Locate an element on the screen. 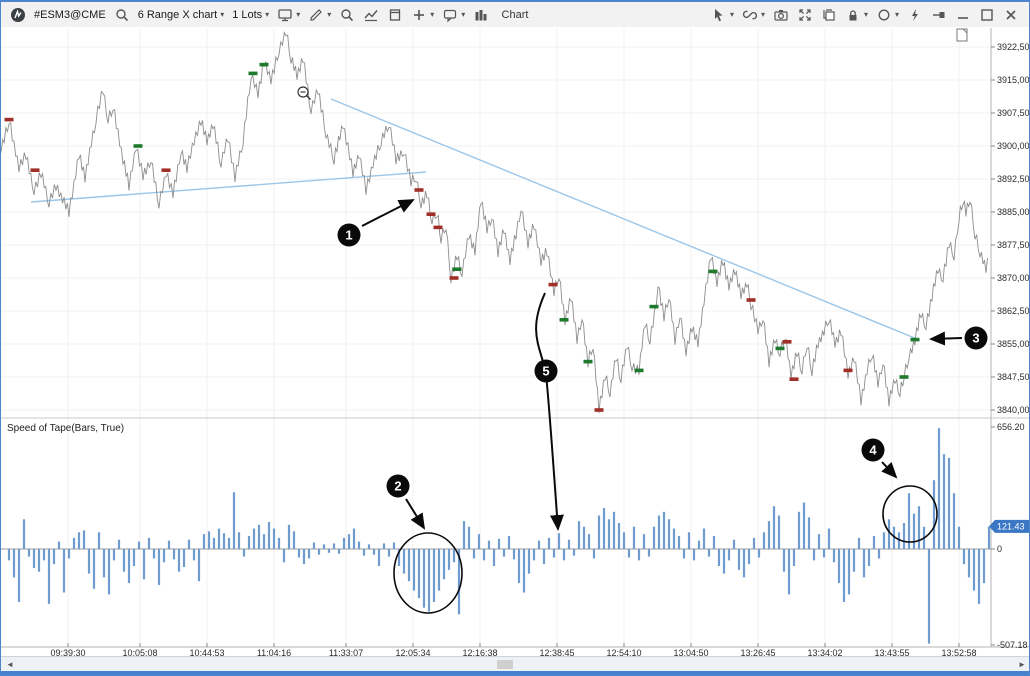 The width and height of the screenshot is (1030, 676). svg-text: 09:39:30 is located at coordinates (67, 652).